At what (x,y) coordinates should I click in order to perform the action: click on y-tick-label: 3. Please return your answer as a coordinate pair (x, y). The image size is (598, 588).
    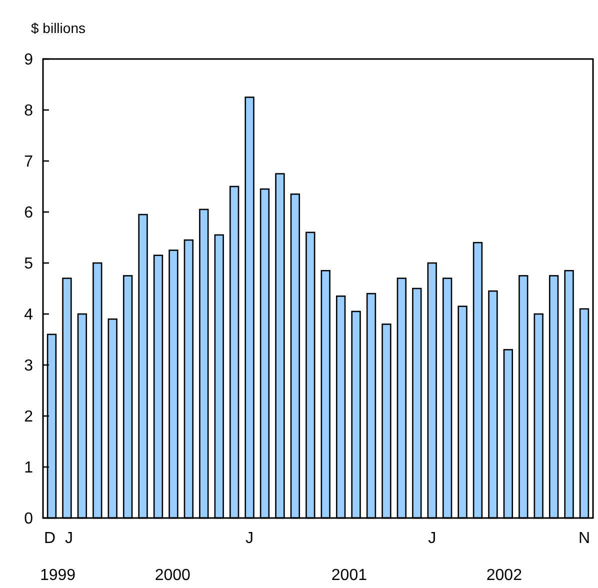
    Looking at the image, I should click on (29, 366).